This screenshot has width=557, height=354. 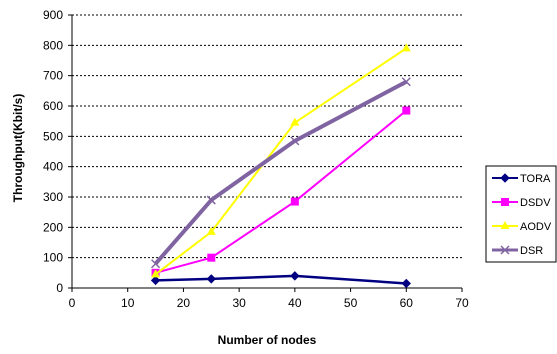 What do you see at coordinates (505, 178) in the screenshot?
I see `legend-marker-tora` at bounding box center [505, 178].